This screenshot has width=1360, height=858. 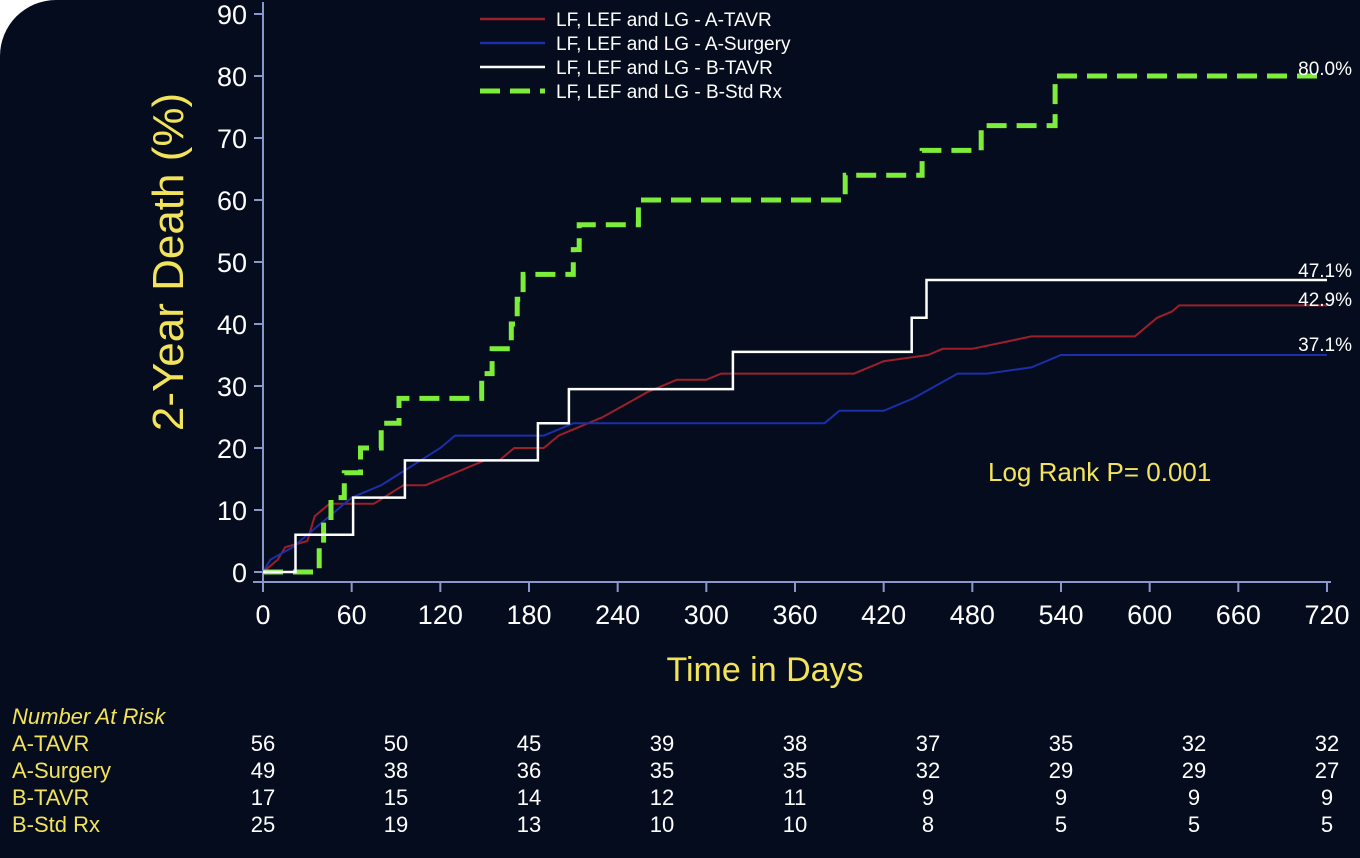 What do you see at coordinates (673, 44) in the screenshot?
I see `legend-entry: LF, LEF and LG - A-Surgery` at bounding box center [673, 44].